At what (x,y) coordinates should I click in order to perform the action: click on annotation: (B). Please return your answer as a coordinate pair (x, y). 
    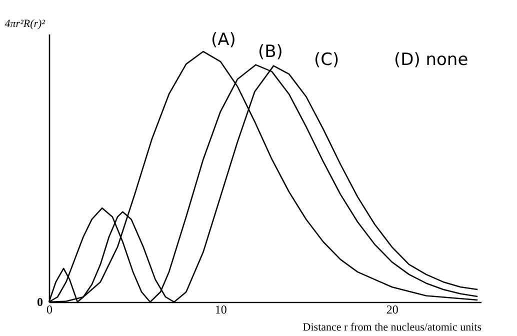
    Looking at the image, I should click on (270, 52).